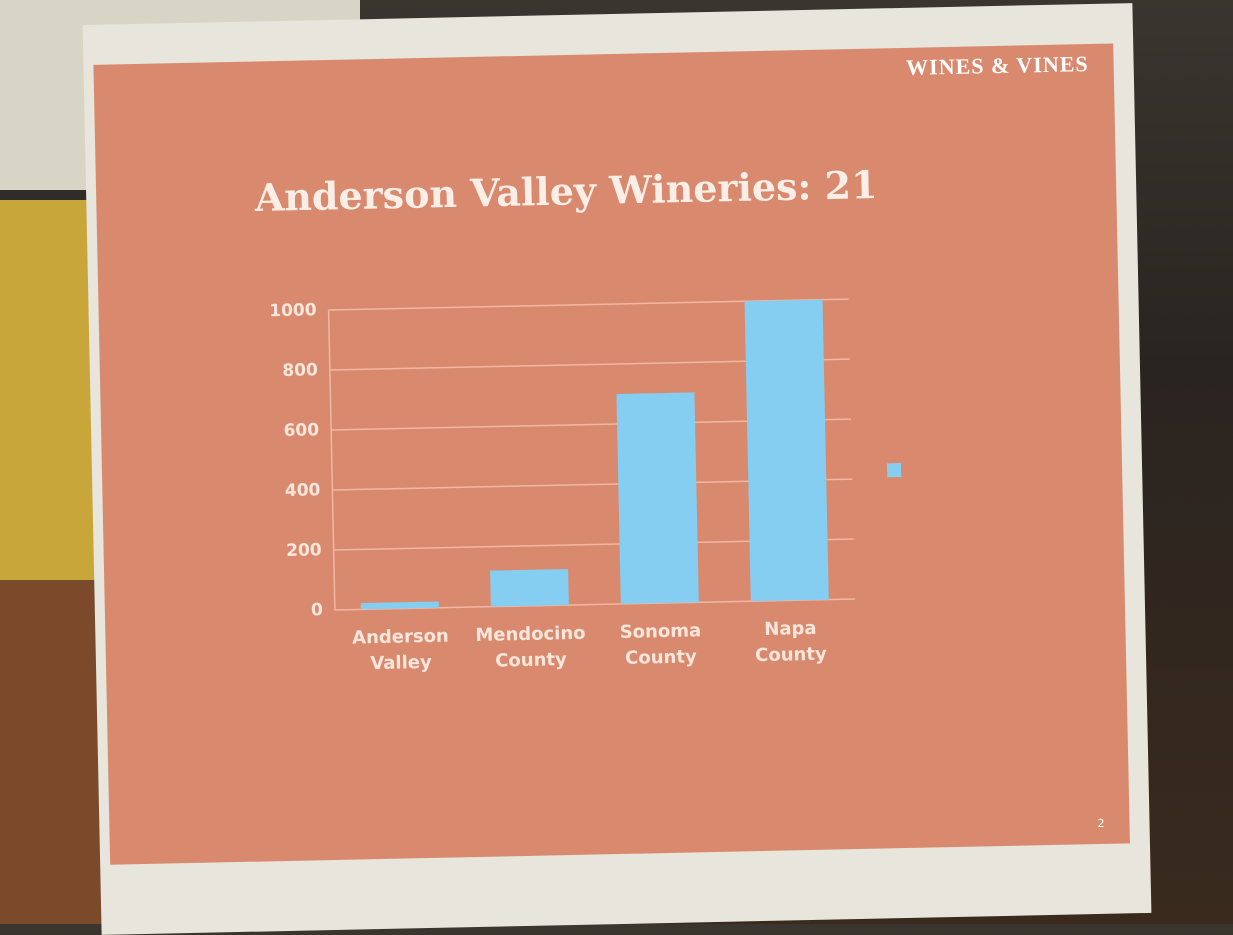  Describe the element at coordinates (565, 191) in the screenshot. I see `chart-title: Anderson Valley Wineries: 21` at that location.